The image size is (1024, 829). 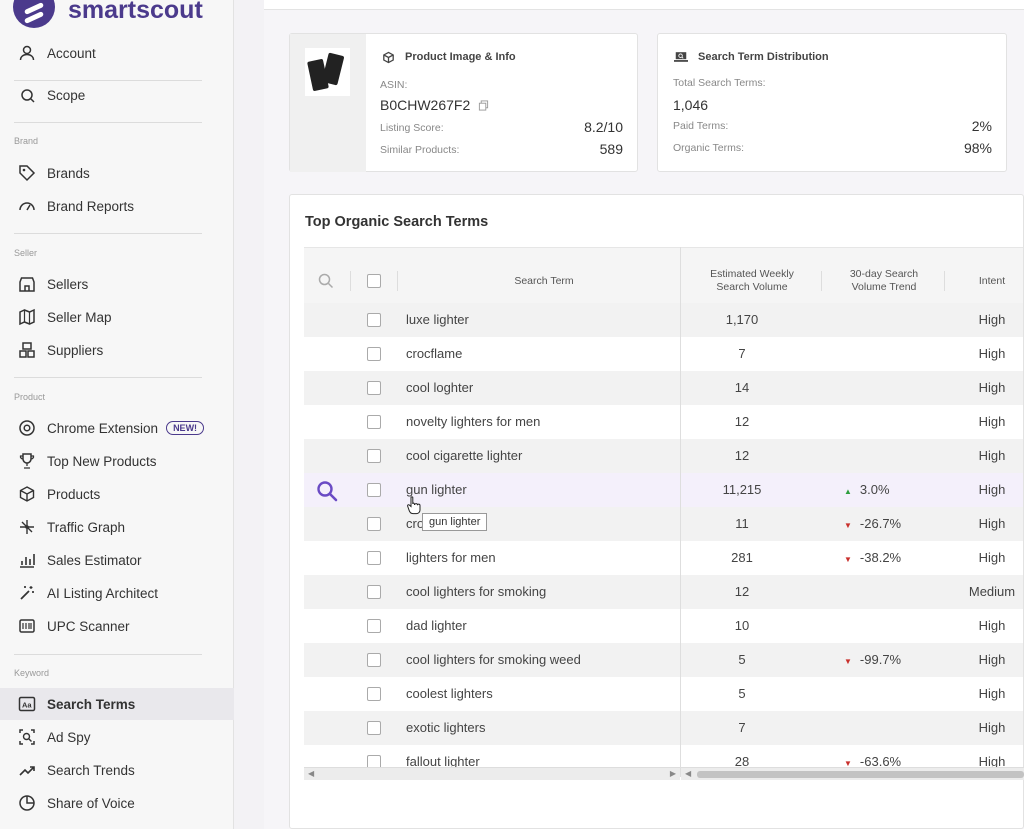 What do you see at coordinates (76, 770) in the screenshot?
I see `sidebar-item-search-trends: Search Trends` at bounding box center [76, 770].